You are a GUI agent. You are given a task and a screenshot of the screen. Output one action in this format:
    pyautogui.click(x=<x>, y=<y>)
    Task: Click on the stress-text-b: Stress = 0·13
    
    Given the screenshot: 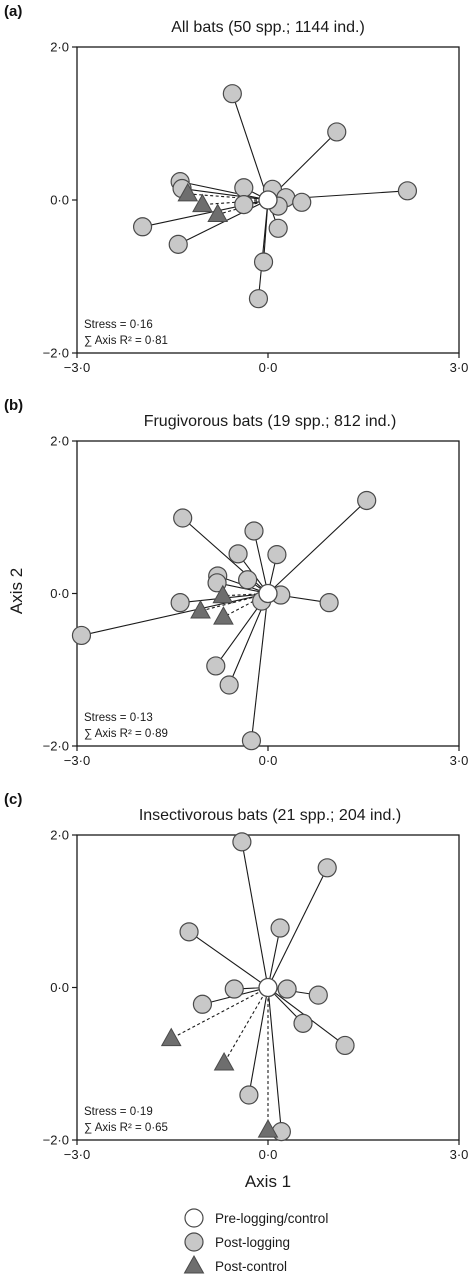 What is the action you would take?
    pyautogui.click(x=118, y=718)
    